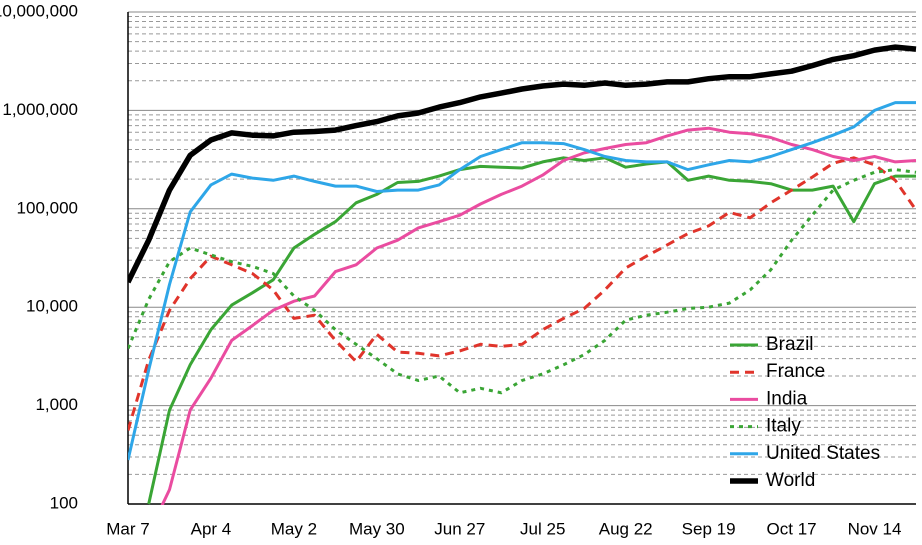  What do you see at coordinates (795, 371) in the screenshot?
I see `legend-label: France` at bounding box center [795, 371].